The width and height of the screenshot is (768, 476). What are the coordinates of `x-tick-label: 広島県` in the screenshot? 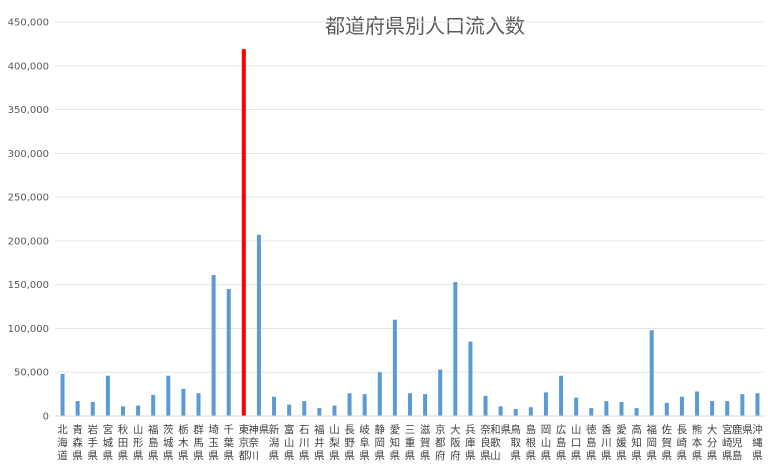 It's located at (561, 442).